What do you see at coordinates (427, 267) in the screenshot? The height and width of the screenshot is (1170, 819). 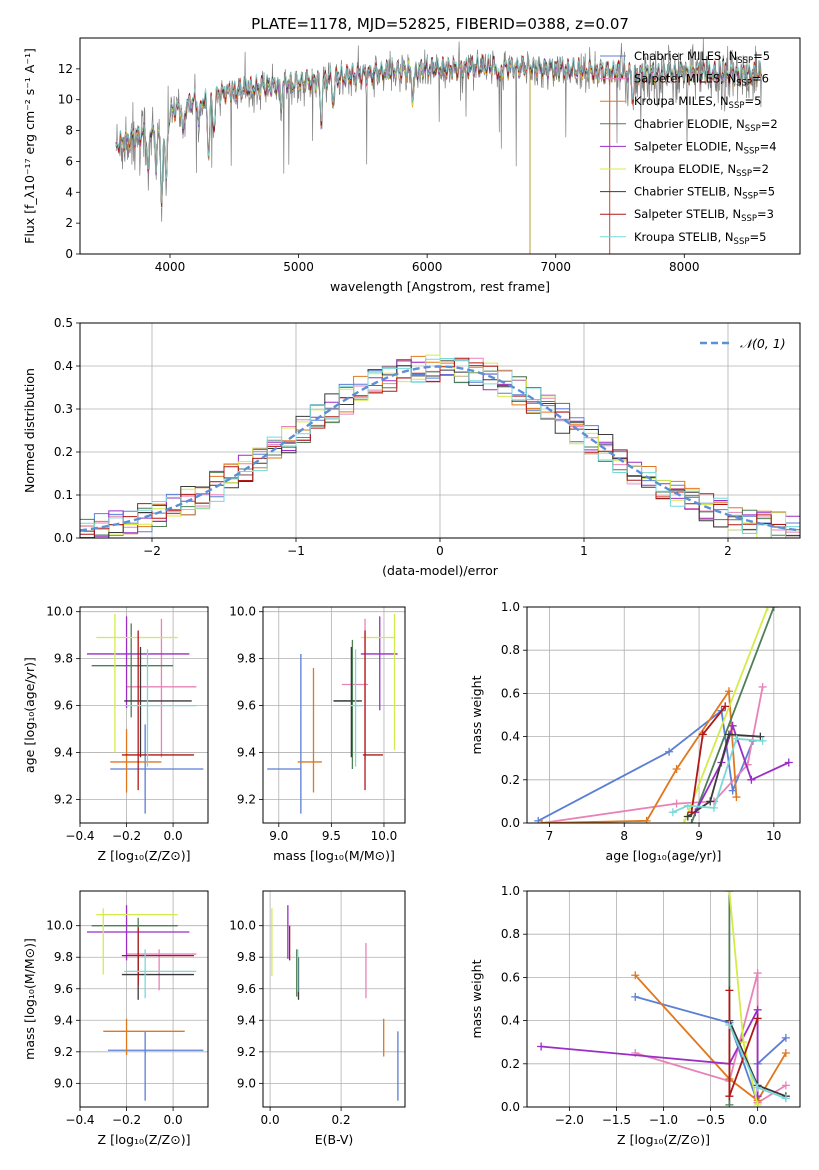 I see `x-tick-label: 6000` at bounding box center [427, 267].